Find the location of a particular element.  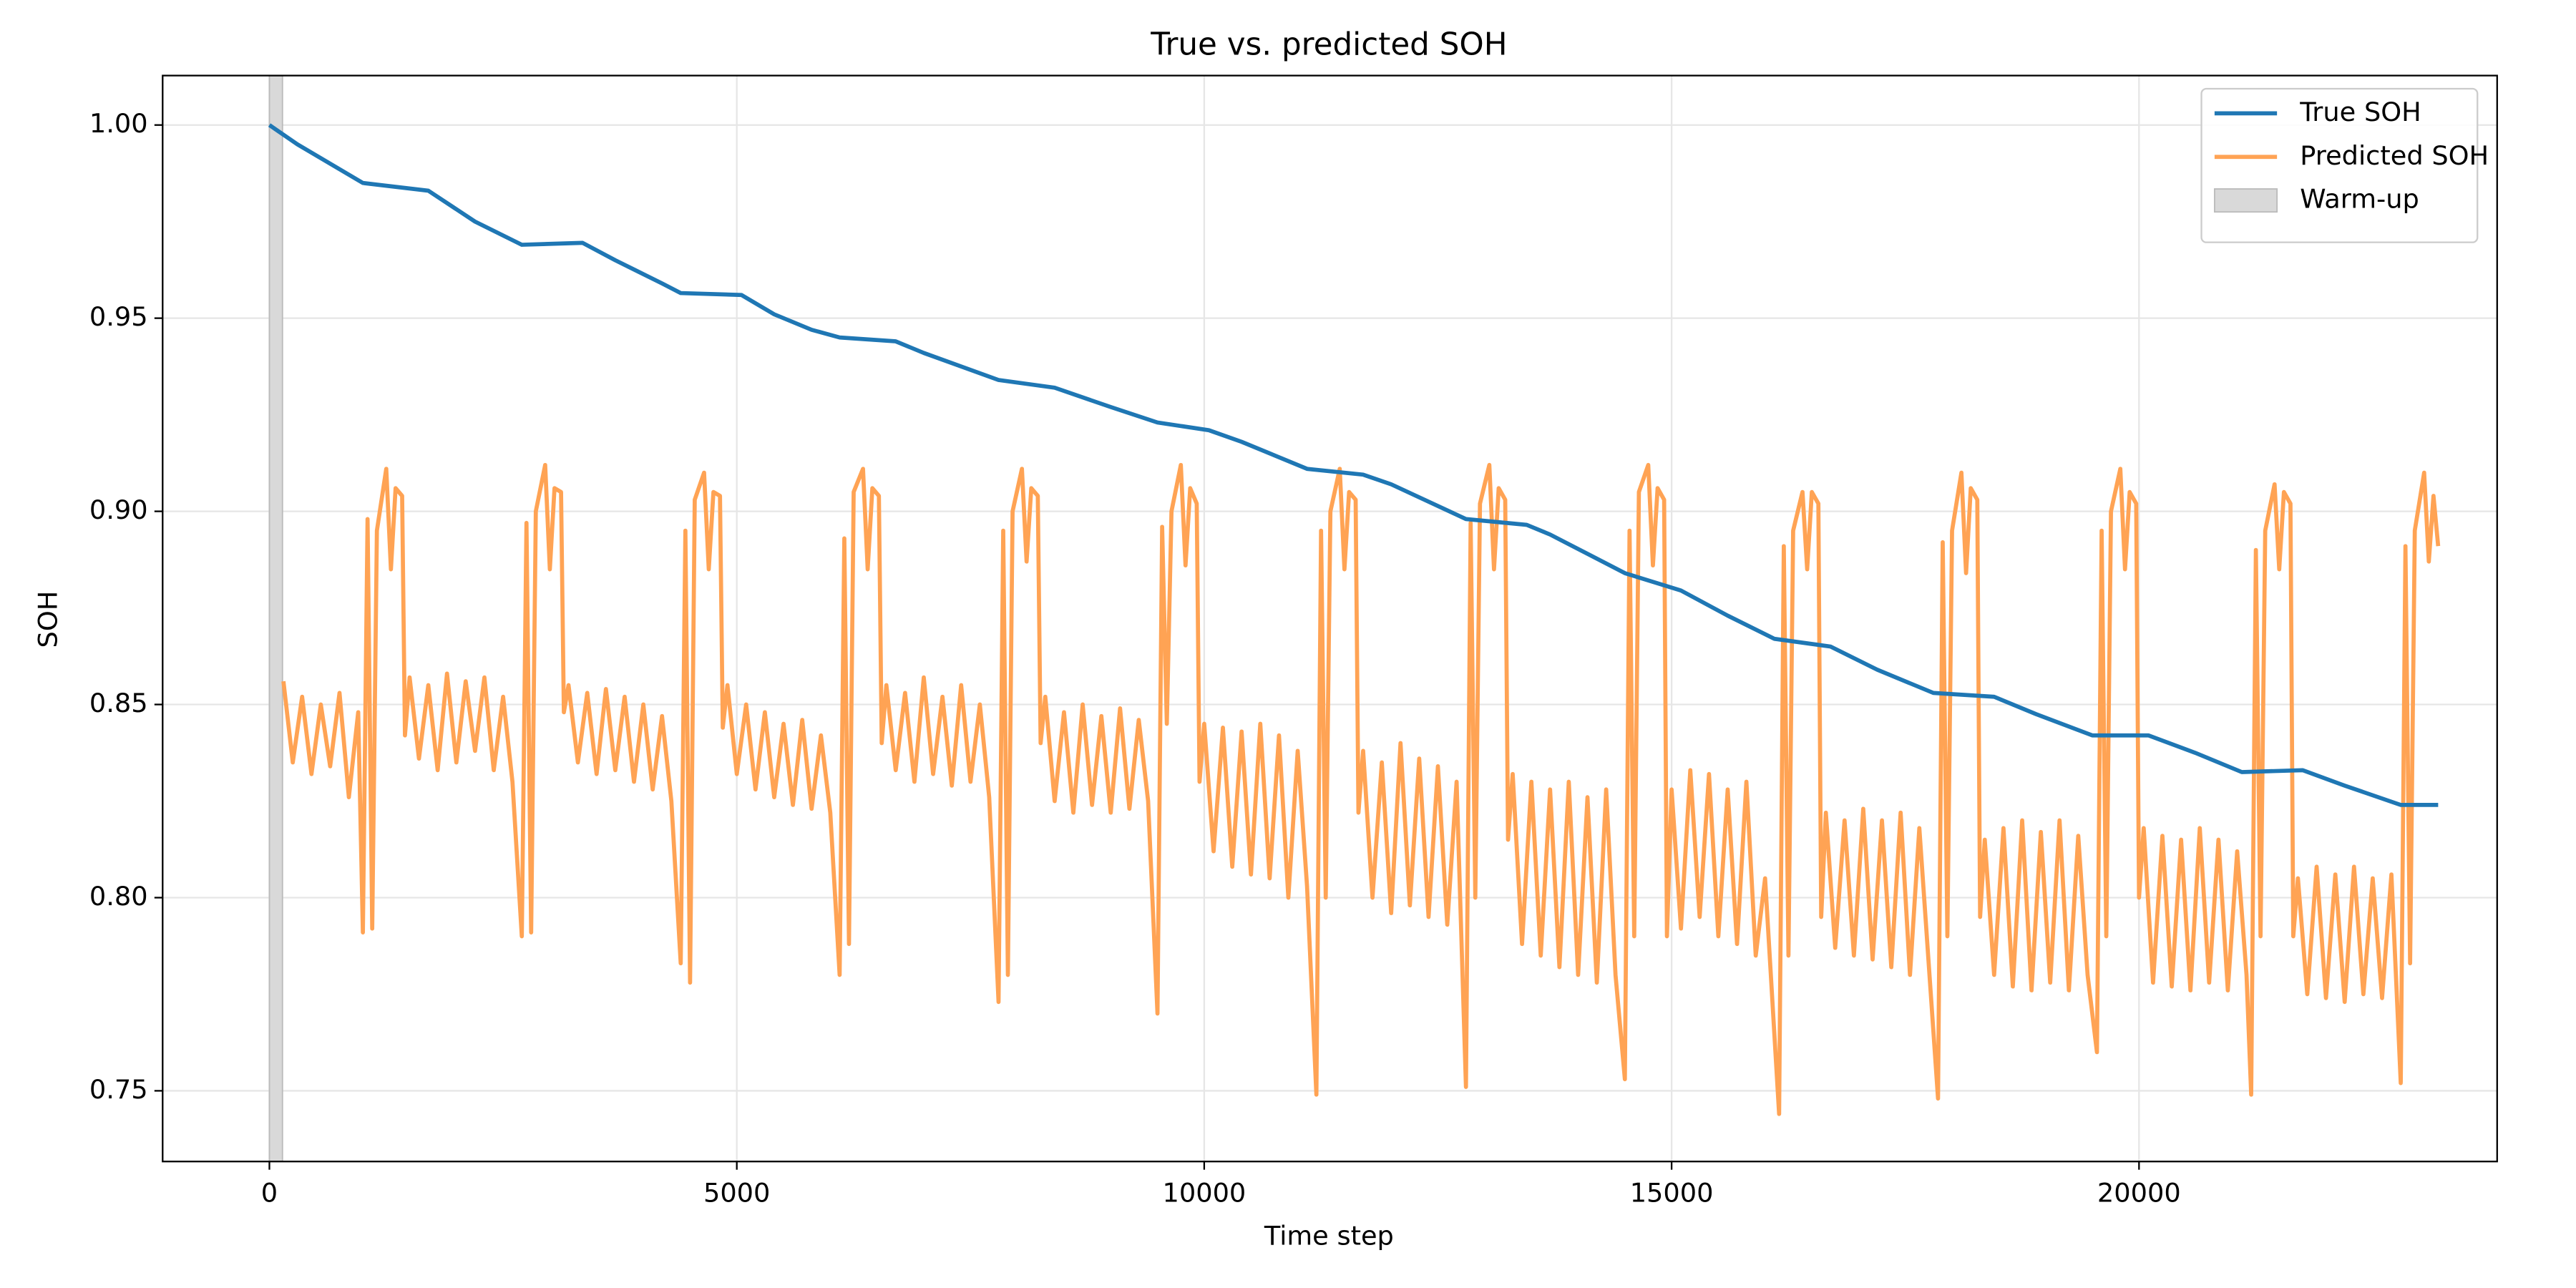

legend-label: Predicted SOH is located at coordinates (2394, 155).